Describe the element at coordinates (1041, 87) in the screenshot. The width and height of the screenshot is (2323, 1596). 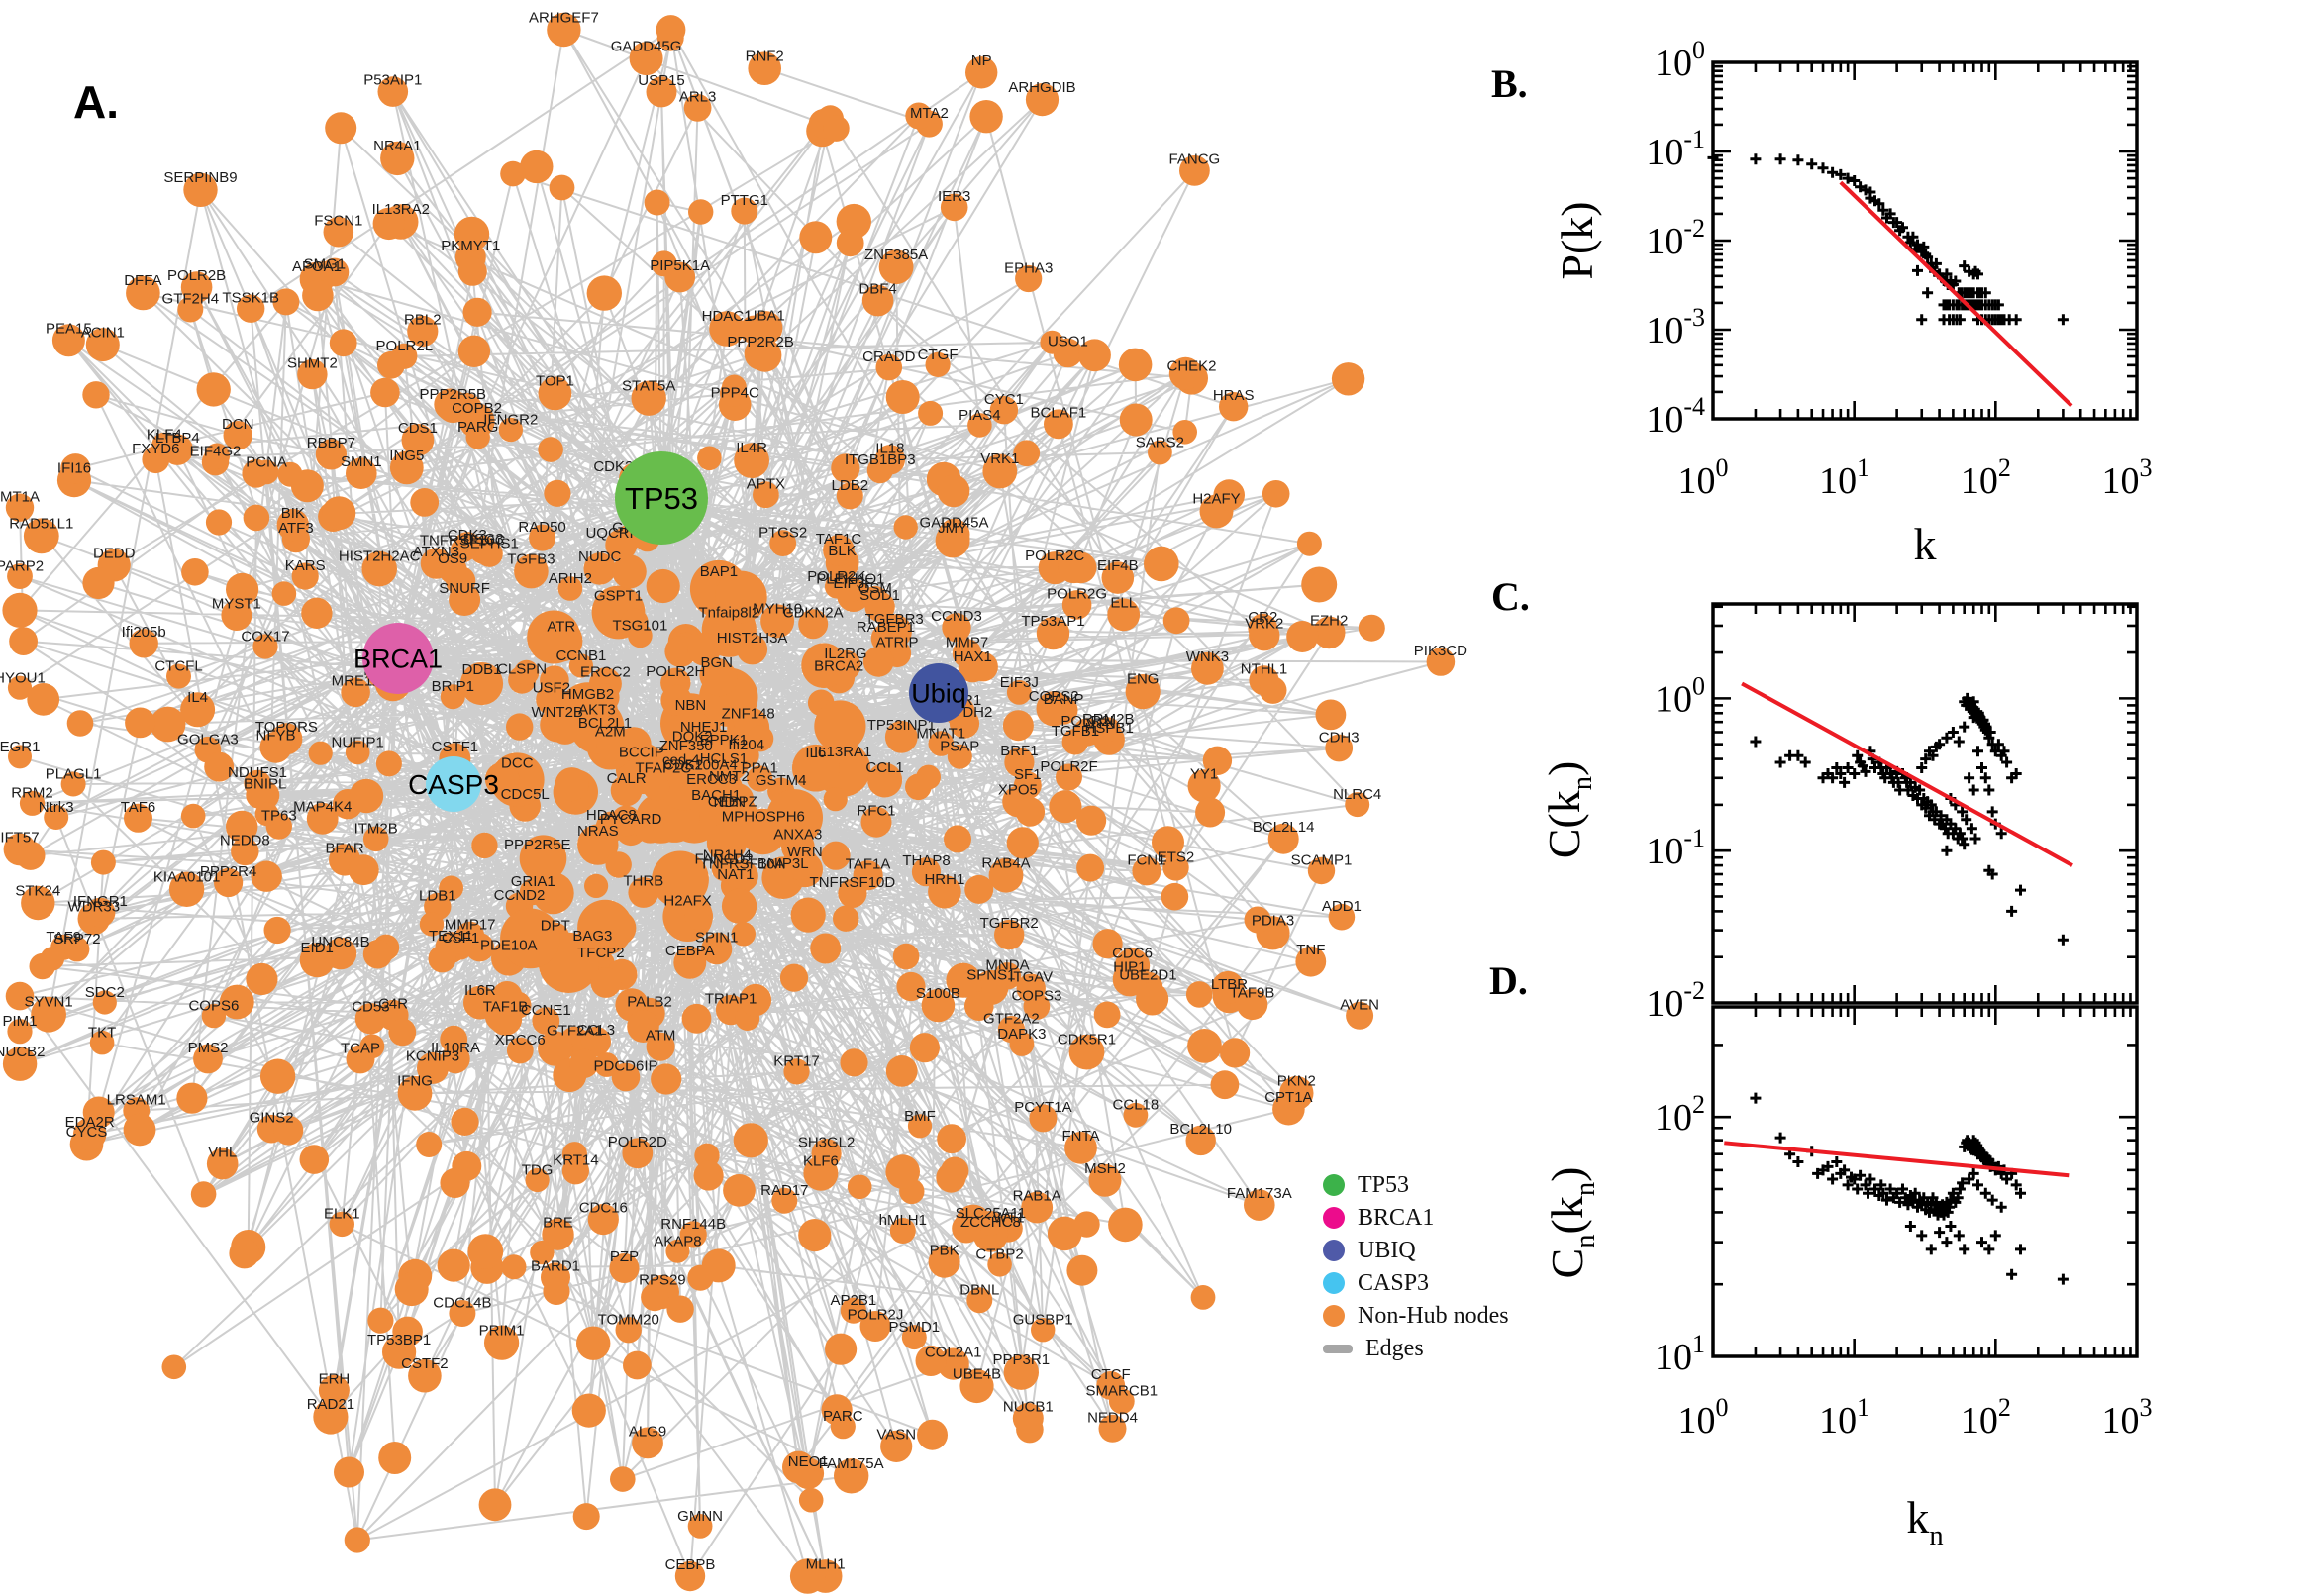
I see `svg-text: ARHGDIB` at that location.